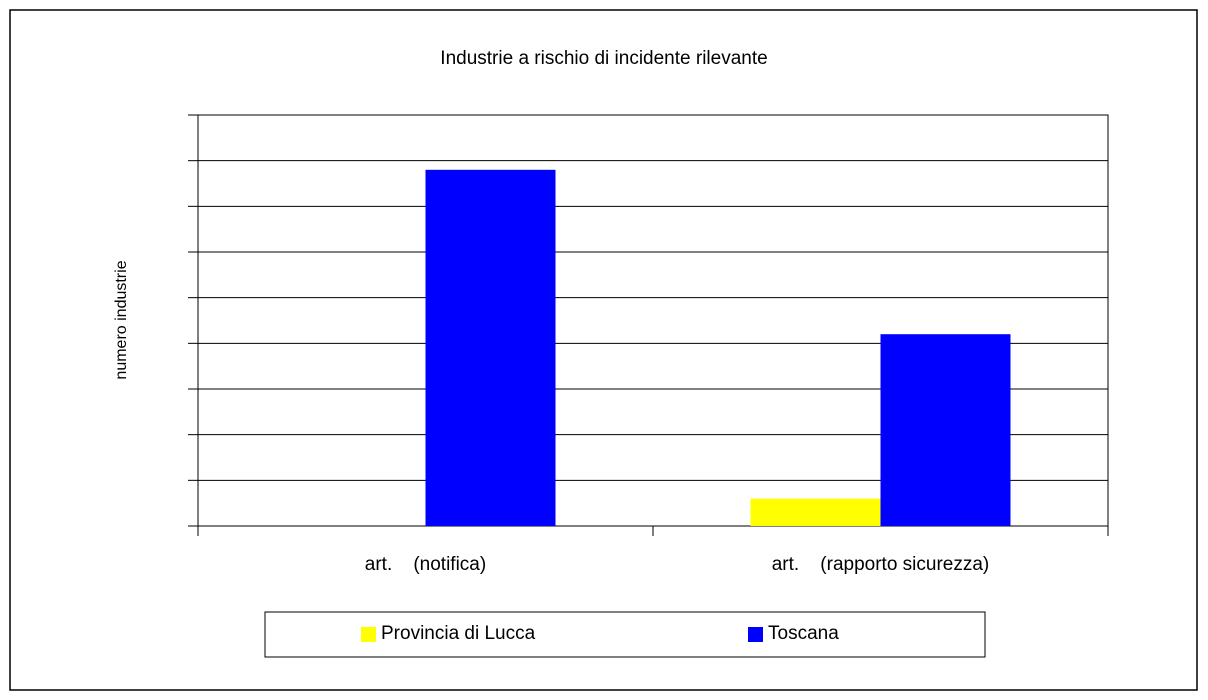 The width and height of the screenshot is (1208, 700). I want to click on legend-box, so click(625, 634).